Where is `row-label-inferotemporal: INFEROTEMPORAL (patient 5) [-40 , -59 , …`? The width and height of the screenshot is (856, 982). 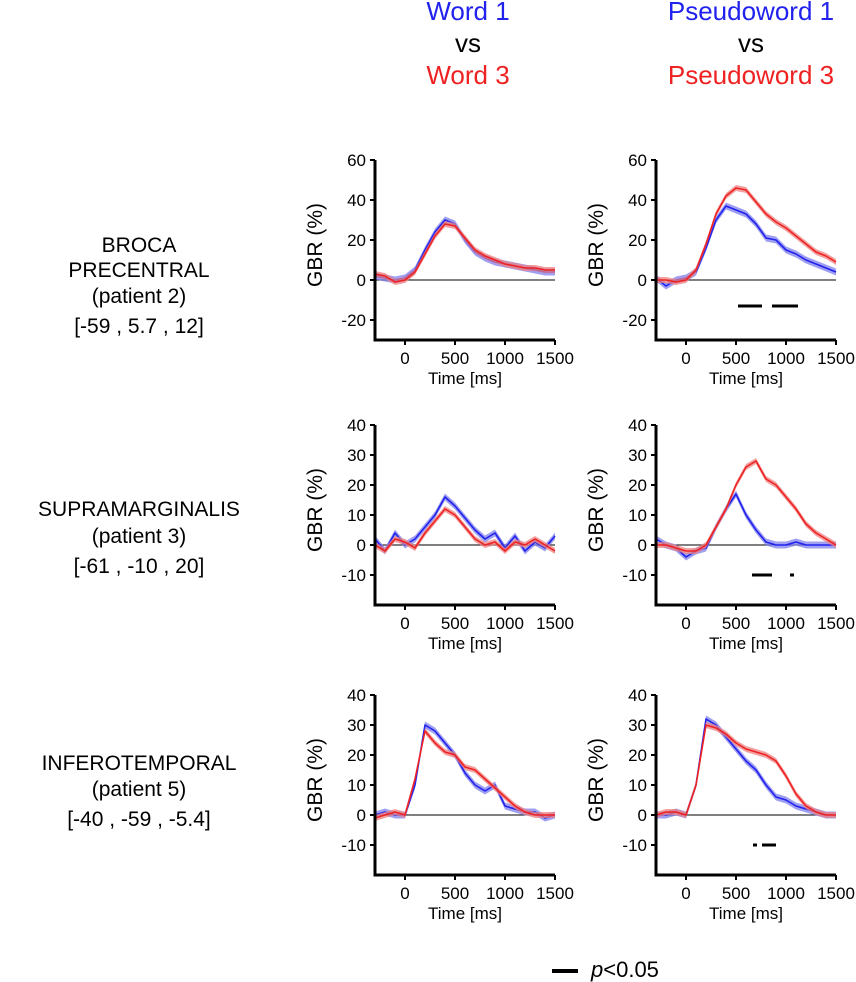
row-label-inferotemporal: INFEROTEMPORAL (patient 5) [-40 , -59 , … is located at coordinates (139, 791).